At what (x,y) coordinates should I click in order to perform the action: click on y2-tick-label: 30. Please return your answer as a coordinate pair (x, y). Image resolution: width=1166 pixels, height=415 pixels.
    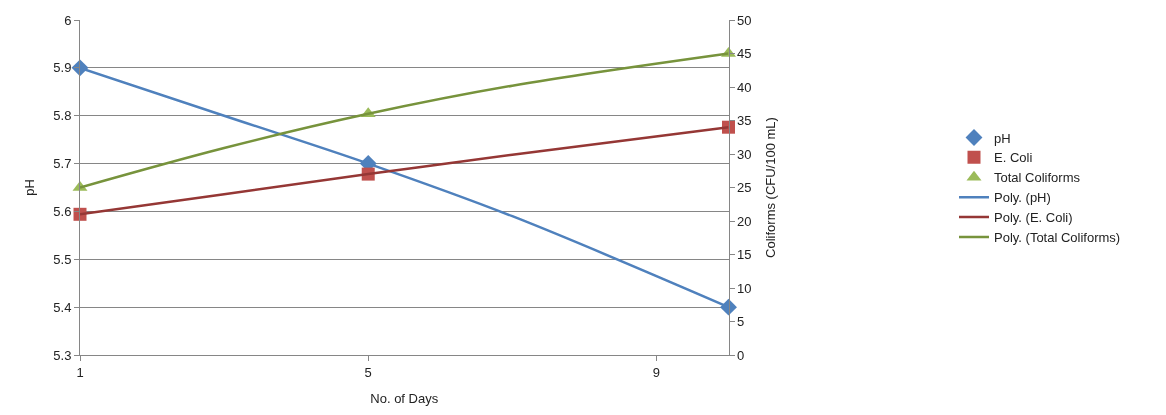
    Looking at the image, I should click on (744, 154).